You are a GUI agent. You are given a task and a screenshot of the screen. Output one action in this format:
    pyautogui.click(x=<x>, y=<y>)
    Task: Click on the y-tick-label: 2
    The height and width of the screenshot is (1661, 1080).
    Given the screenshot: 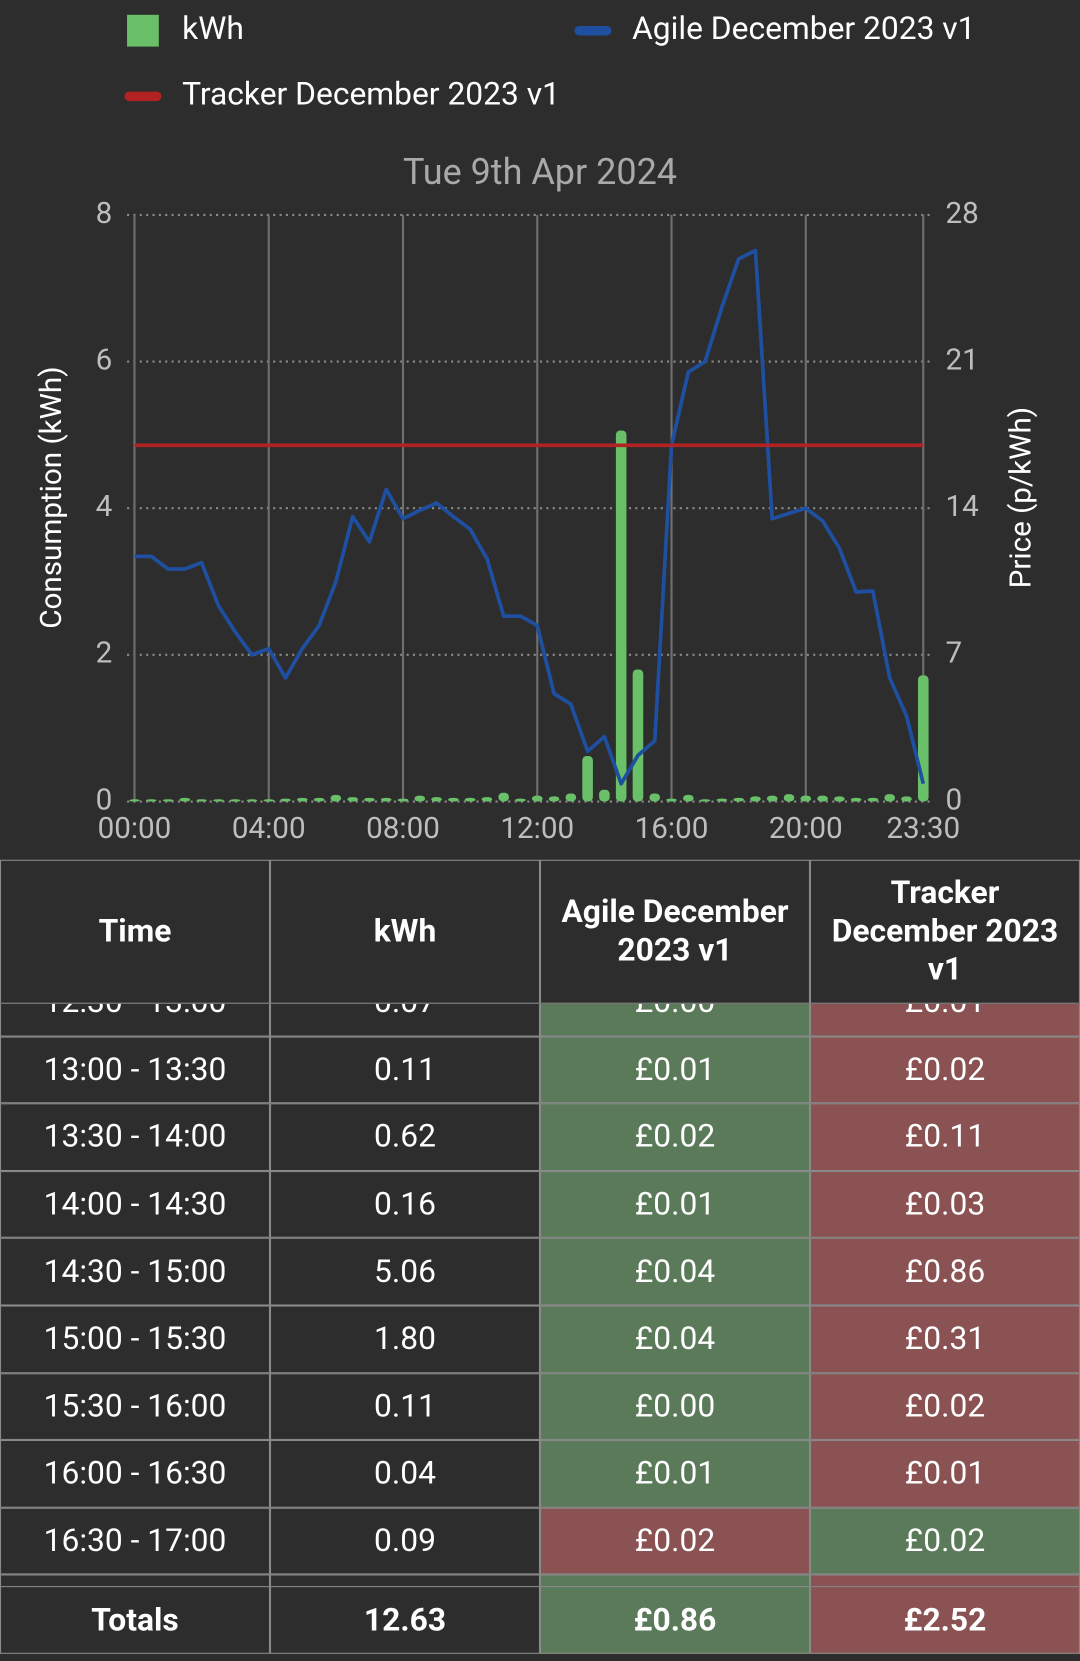 What is the action you would take?
    pyautogui.click(x=104, y=654)
    